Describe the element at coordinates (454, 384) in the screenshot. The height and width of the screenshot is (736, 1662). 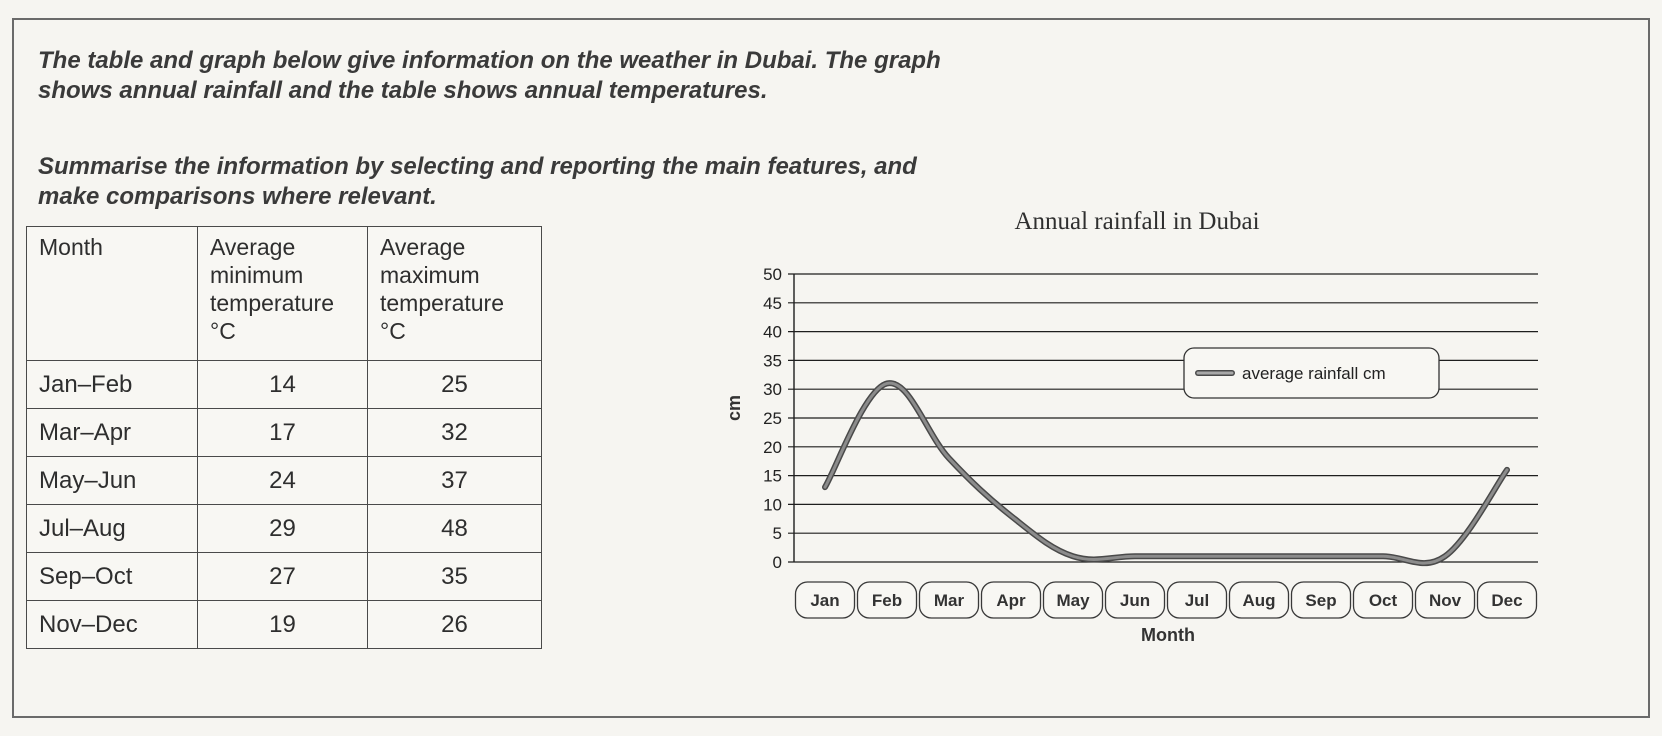
I see `row-max: 25` at that location.